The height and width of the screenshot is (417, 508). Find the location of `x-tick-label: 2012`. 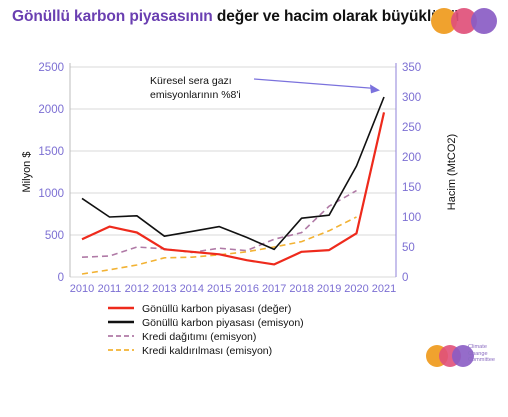

x-tick-label: 2012 is located at coordinates (137, 289).